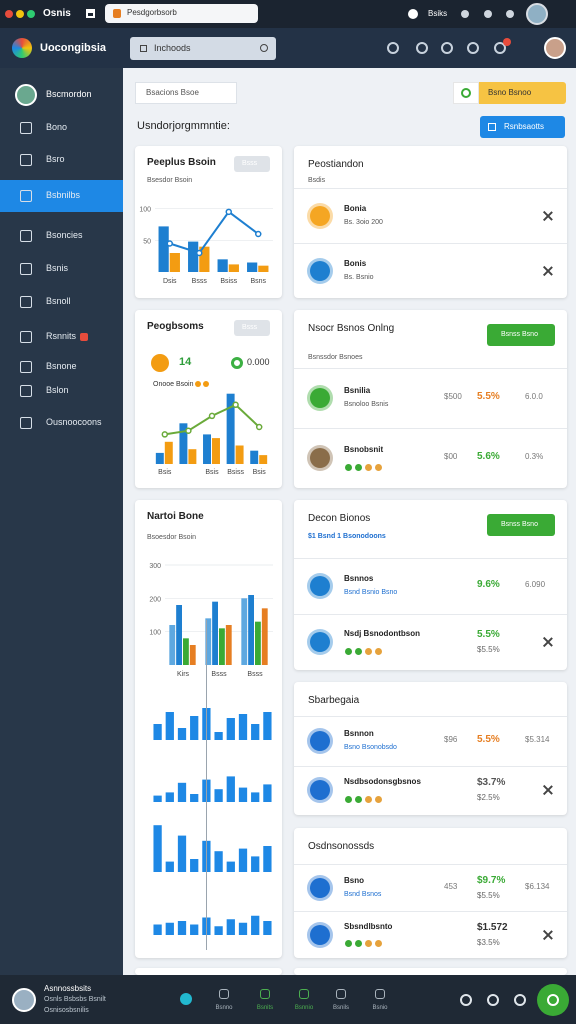 This screenshot has height=1024, width=576. Describe the element at coordinates (341, 1001) in the screenshot. I see `bottom-tab: Bsnils` at that location.